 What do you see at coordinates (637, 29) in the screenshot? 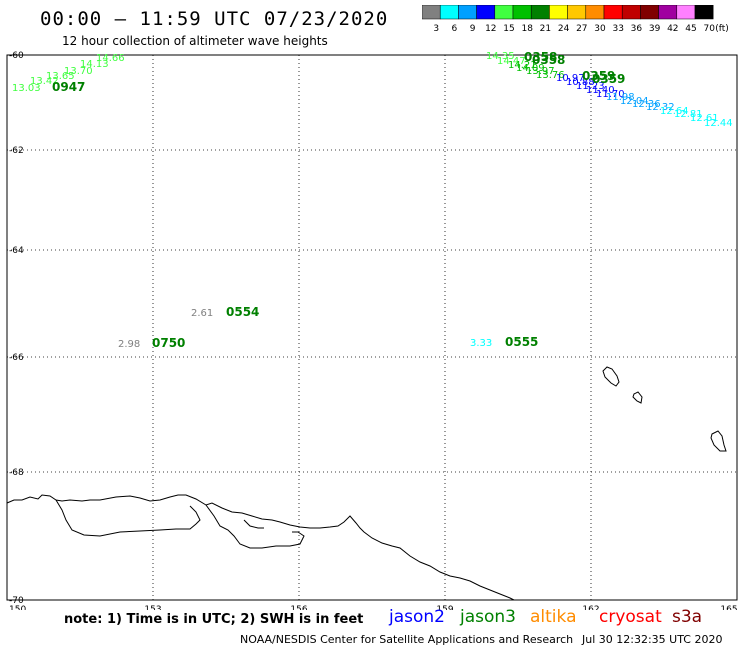
I see `legend-label: 36` at bounding box center [637, 29].